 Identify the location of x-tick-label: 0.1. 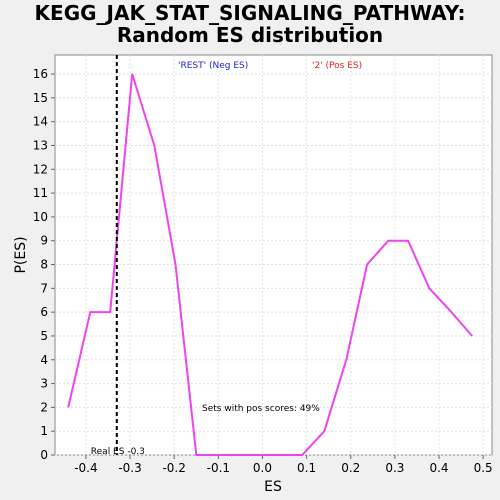
(306, 468).